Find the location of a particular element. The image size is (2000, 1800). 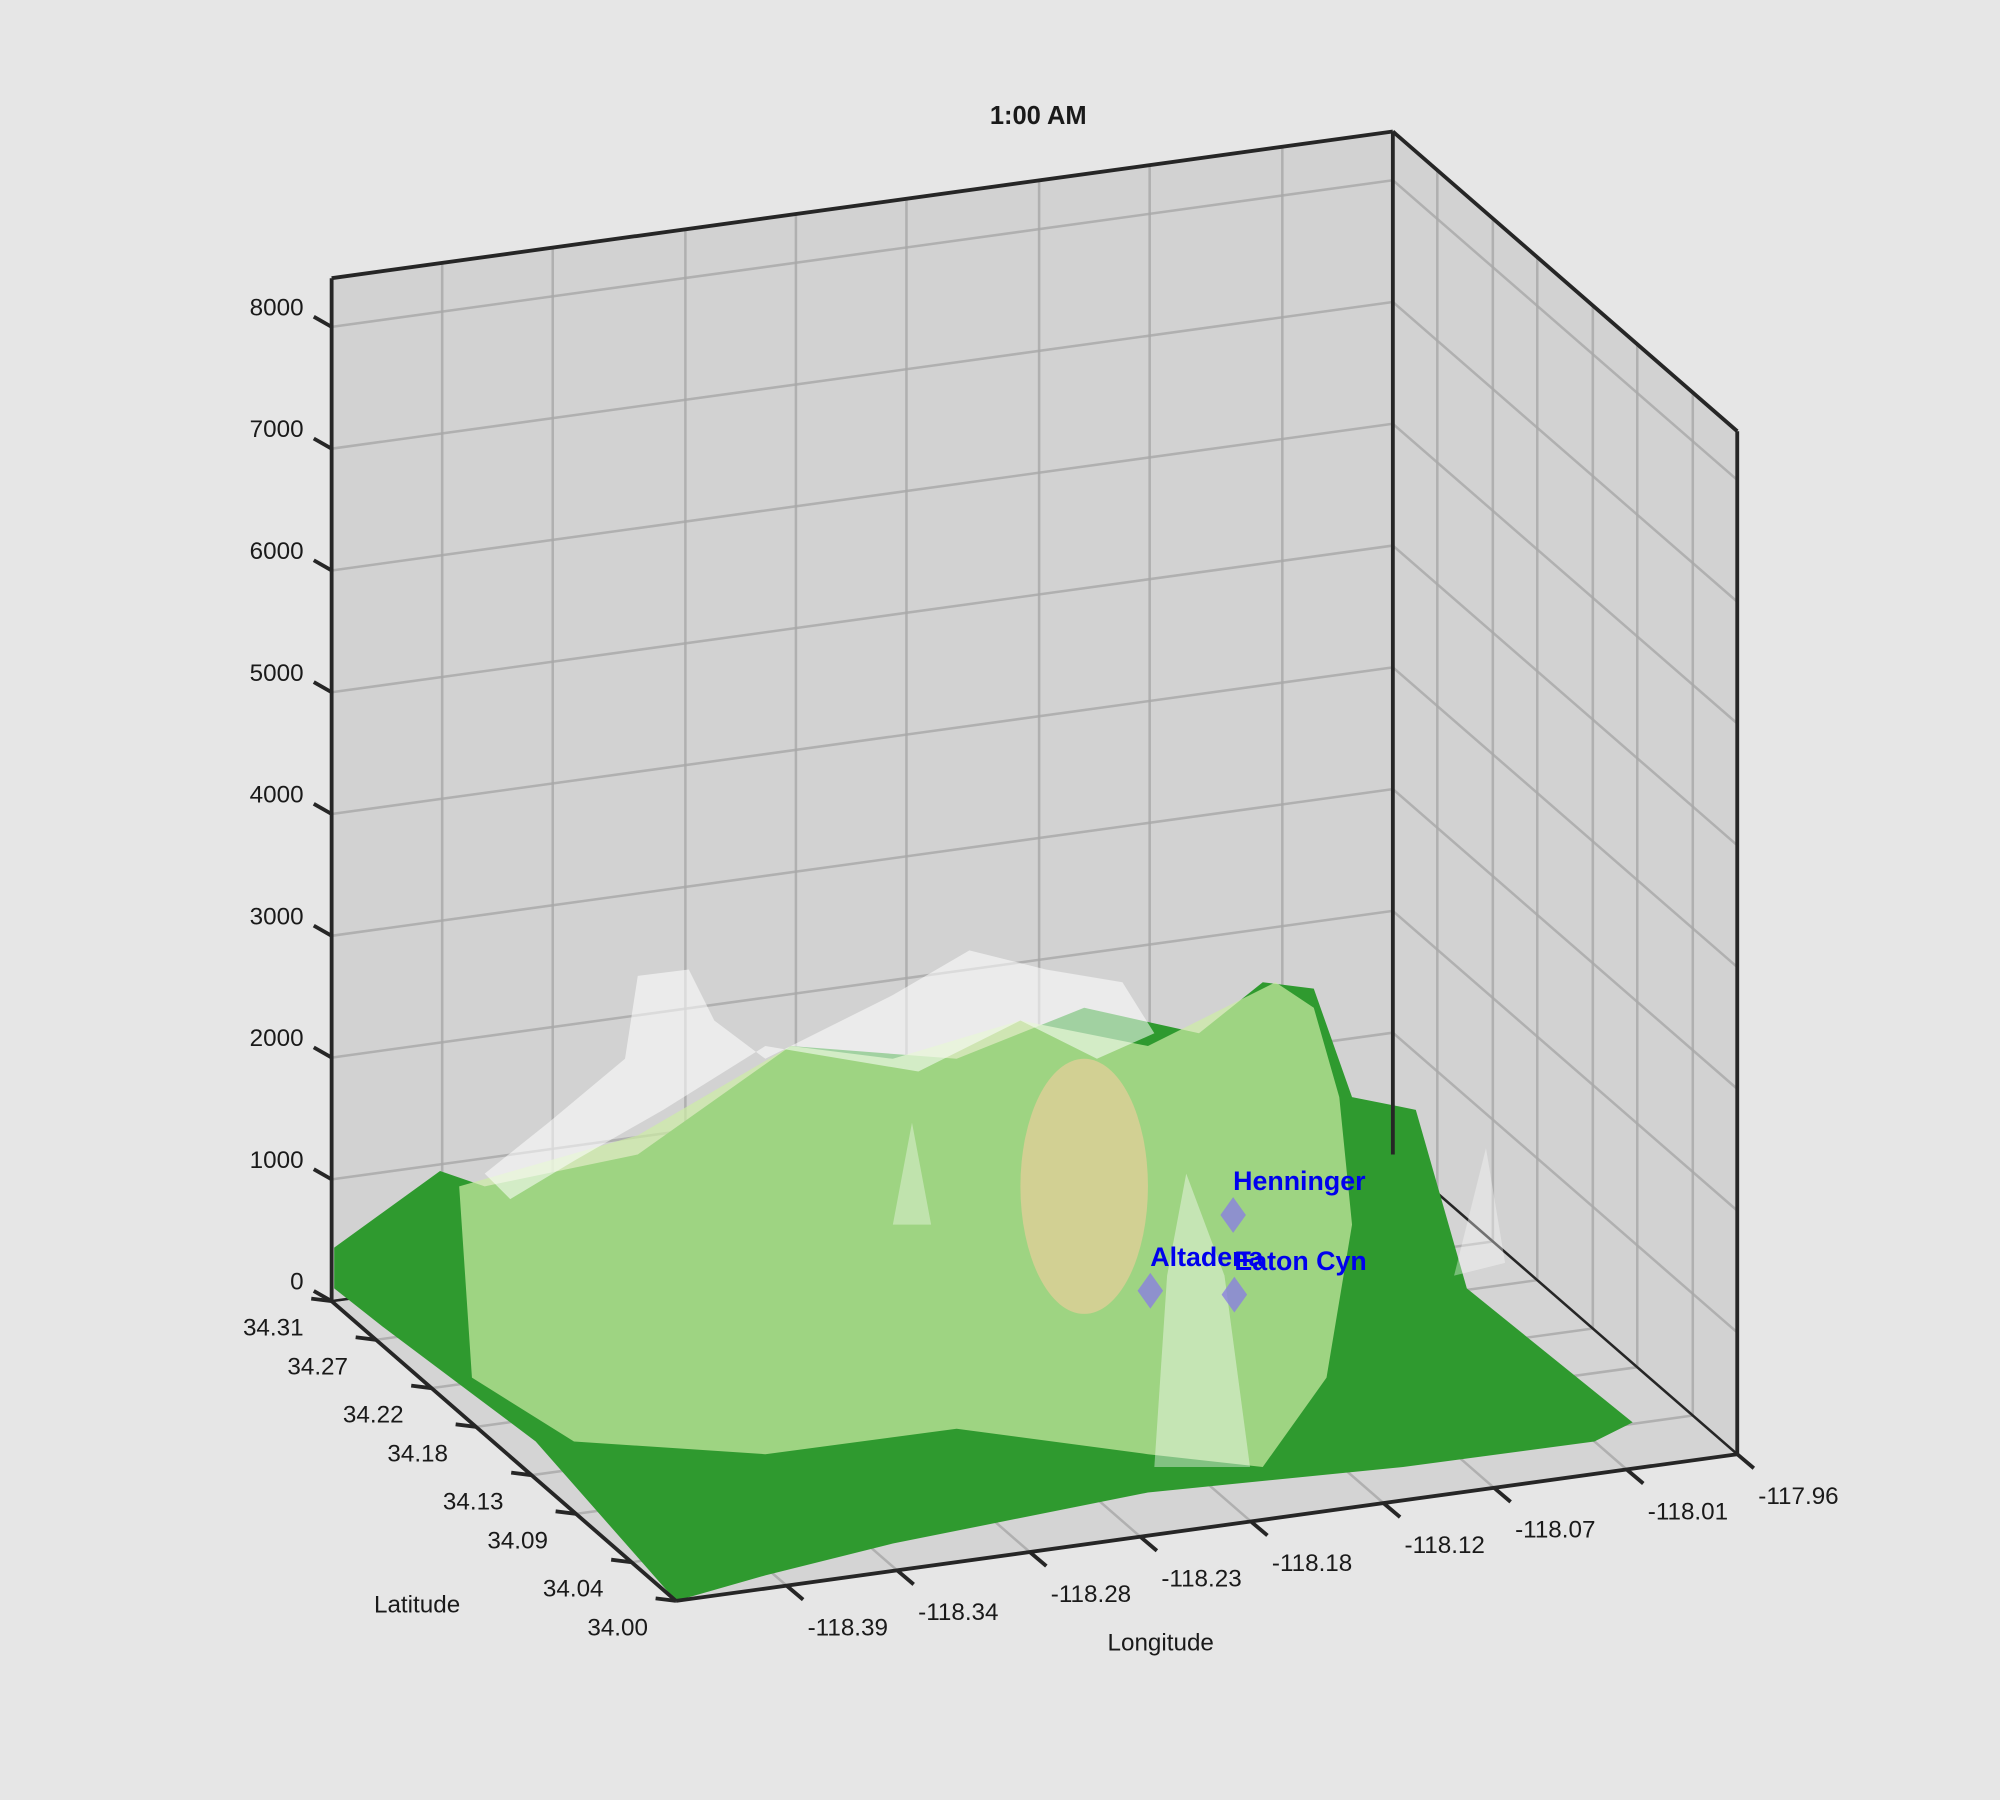

x-tick-label: -117.96 is located at coordinates (1798, 1496).